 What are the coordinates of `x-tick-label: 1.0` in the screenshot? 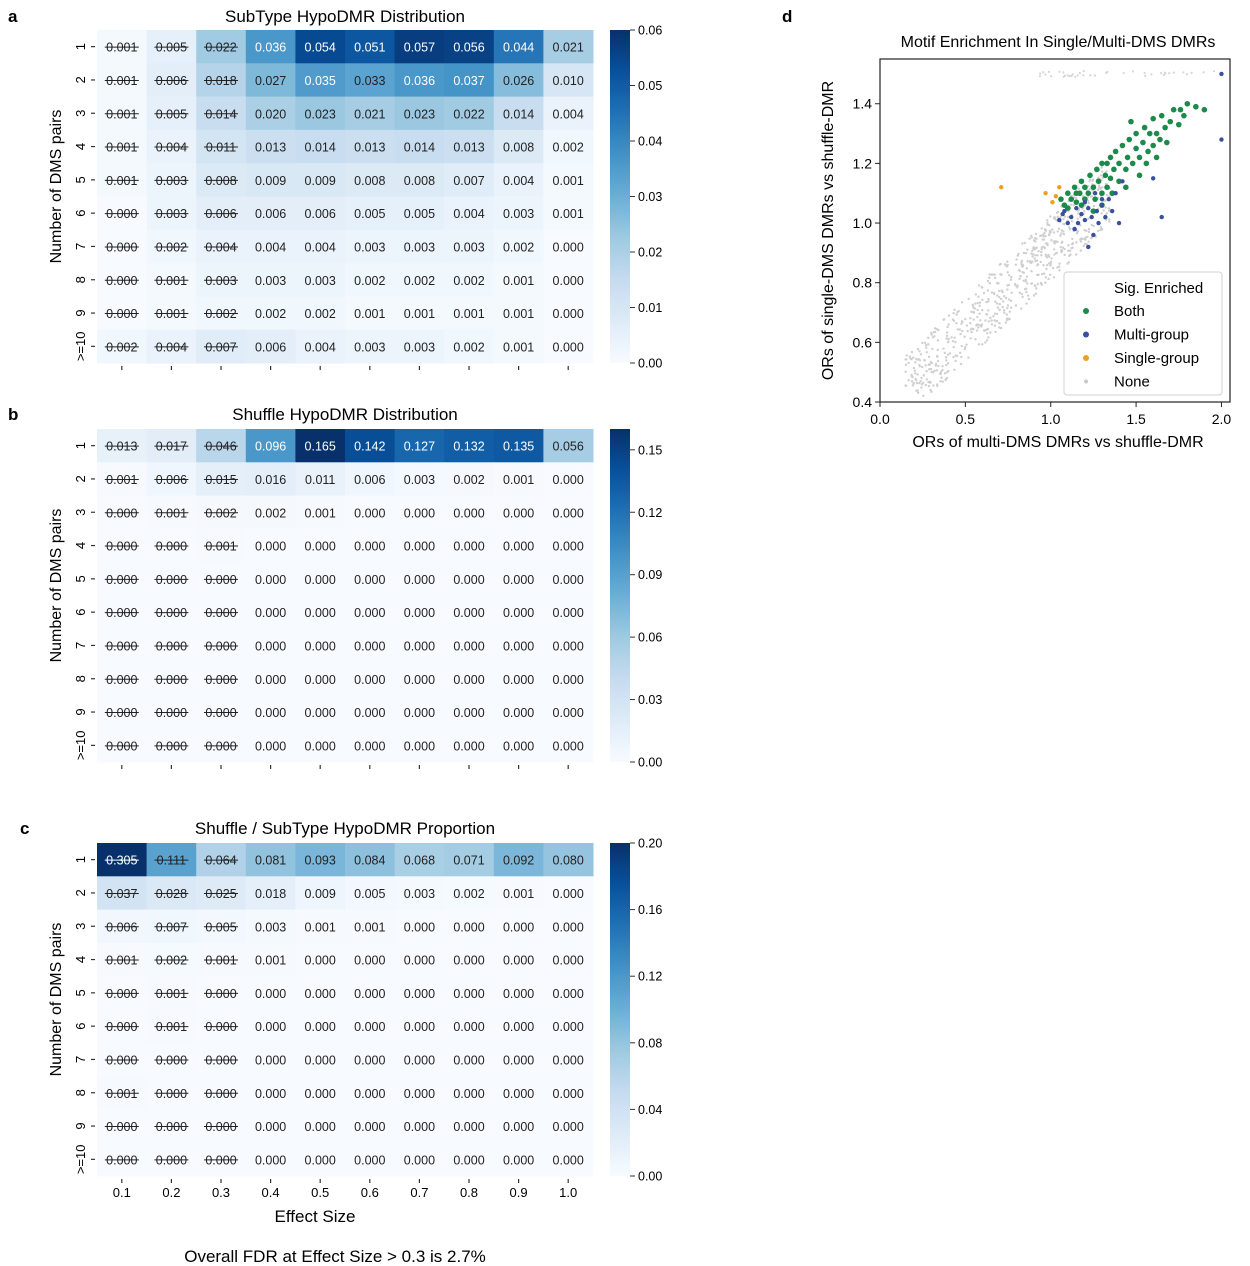 It's located at (1051, 419).